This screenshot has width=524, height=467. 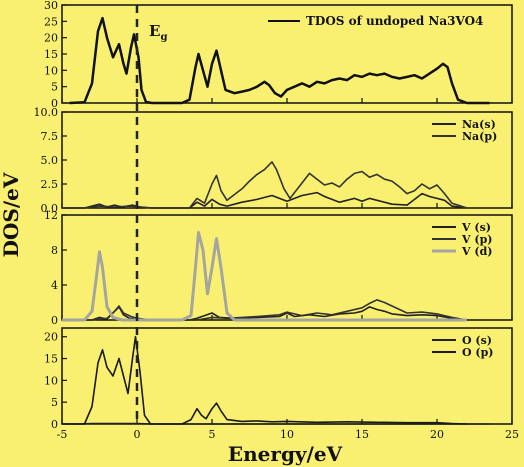 What do you see at coordinates (51, 215) in the screenshot?
I see `y-tick-label: 12` at bounding box center [51, 215].